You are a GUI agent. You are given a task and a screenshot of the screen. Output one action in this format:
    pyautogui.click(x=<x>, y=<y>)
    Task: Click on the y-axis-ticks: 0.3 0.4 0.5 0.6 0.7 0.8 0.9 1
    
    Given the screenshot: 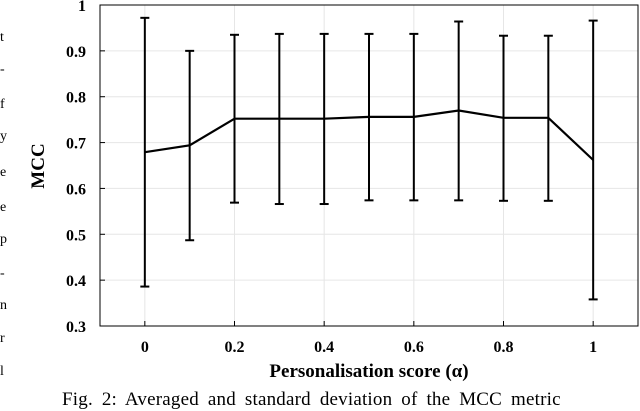 What is the action you would take?
    pyautogui.click(x=85, y=168)
    